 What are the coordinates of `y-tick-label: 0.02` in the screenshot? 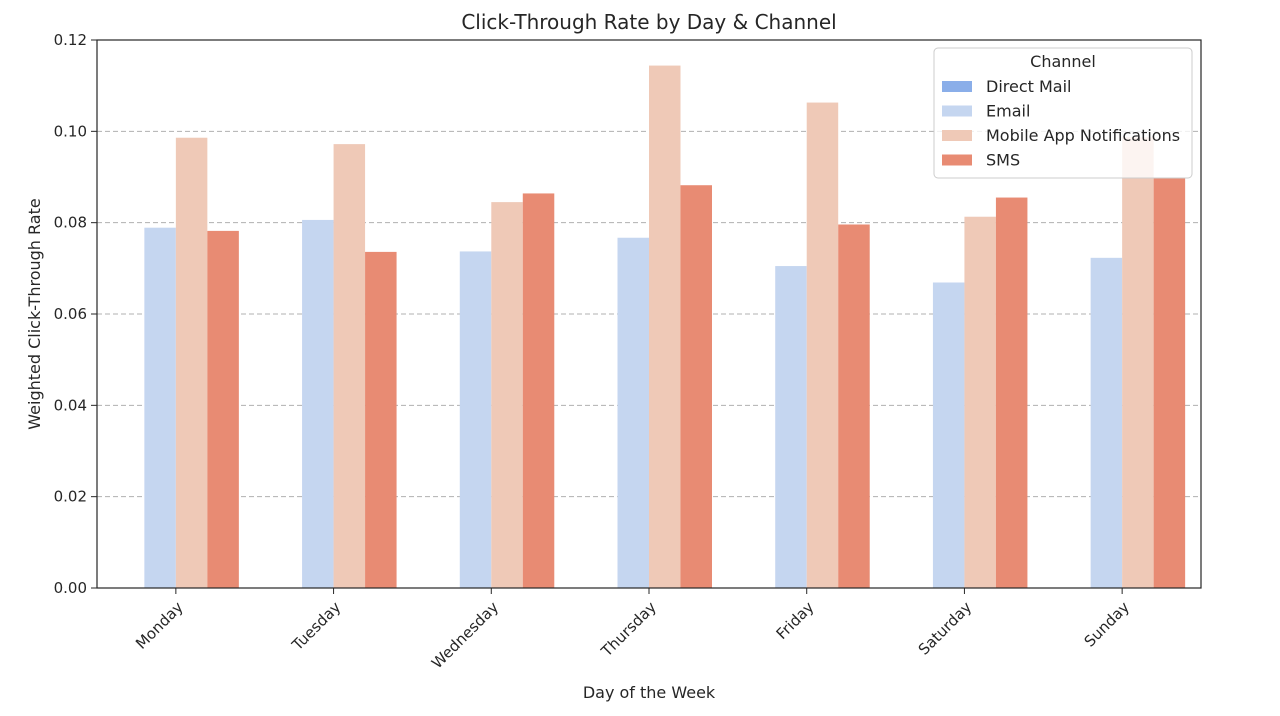 It's located at (70, 497).